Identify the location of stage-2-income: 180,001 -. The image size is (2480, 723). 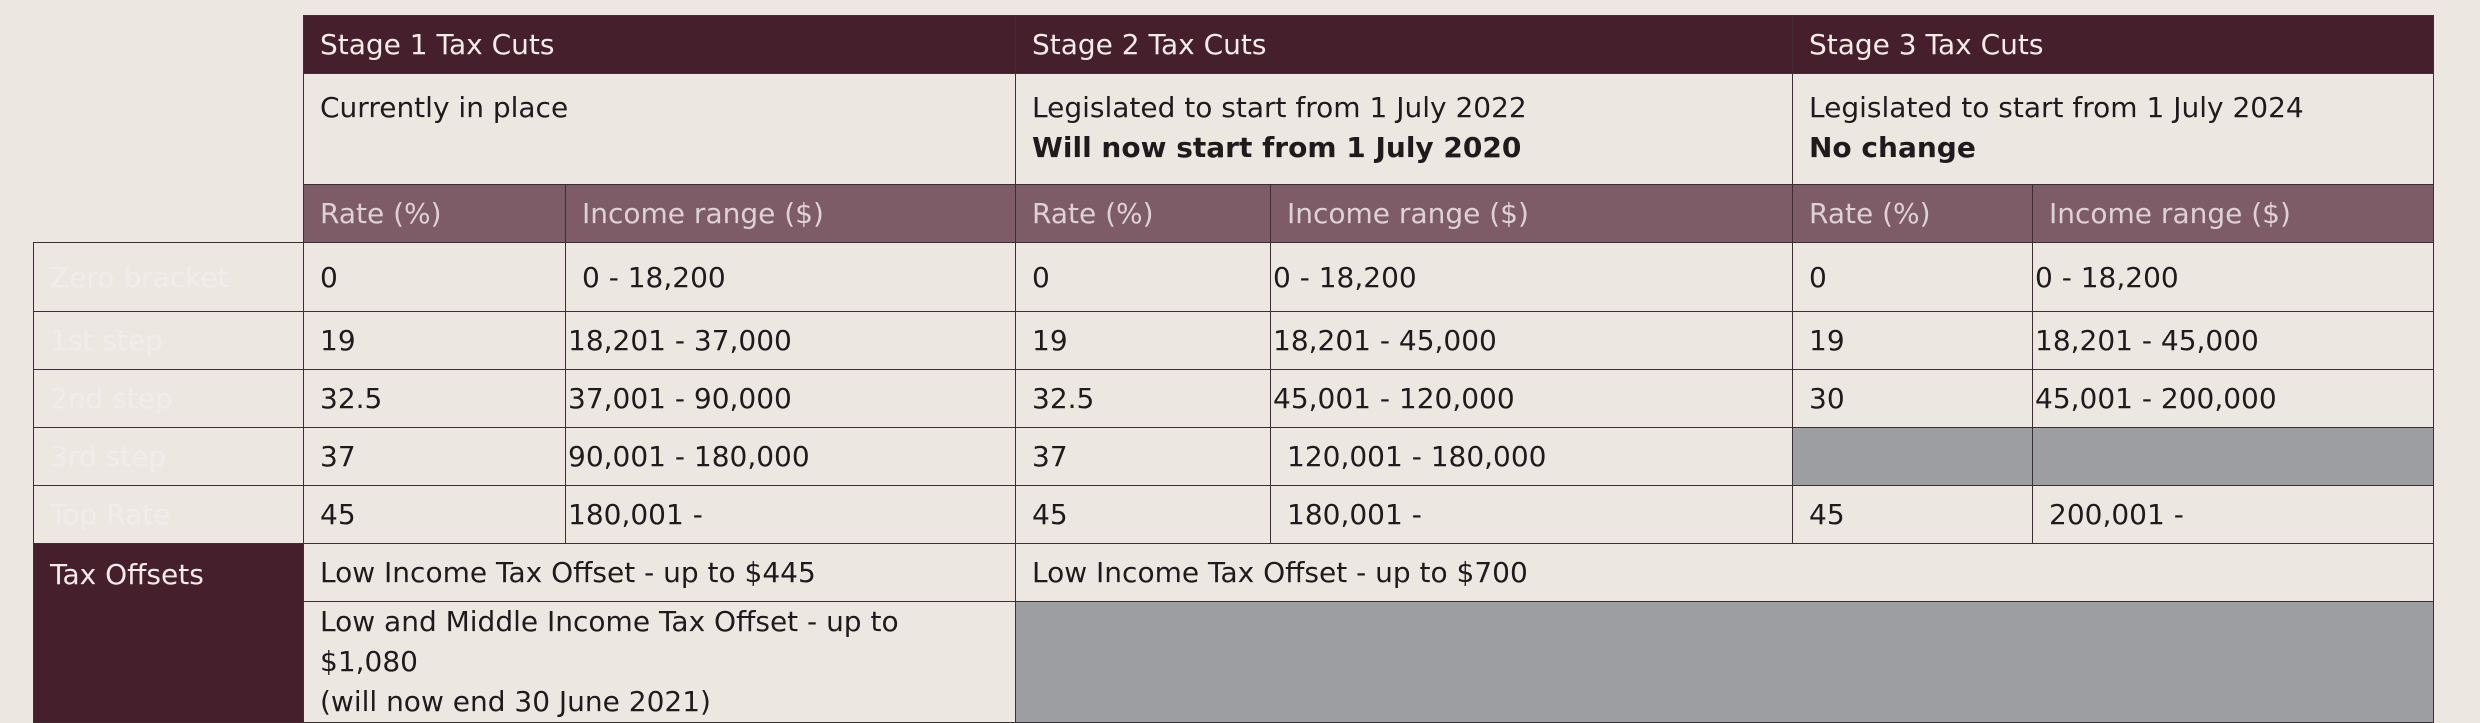
(1531, 514).